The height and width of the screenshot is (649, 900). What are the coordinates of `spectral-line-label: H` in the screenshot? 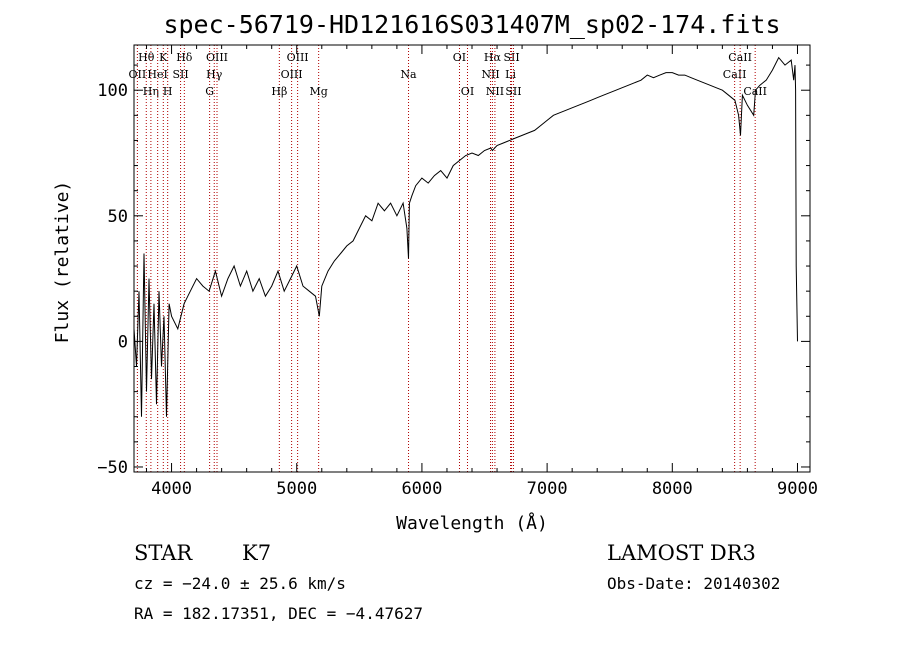 It's located at (168, 91).